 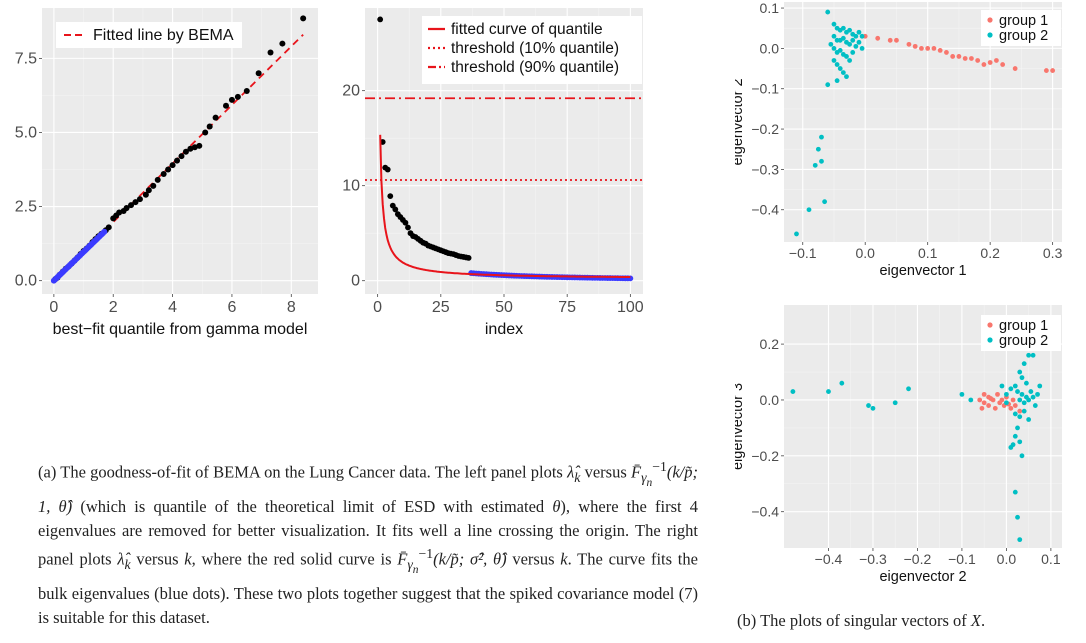 I want to click on caption-b-label: (b), so click(x=747, y=620).